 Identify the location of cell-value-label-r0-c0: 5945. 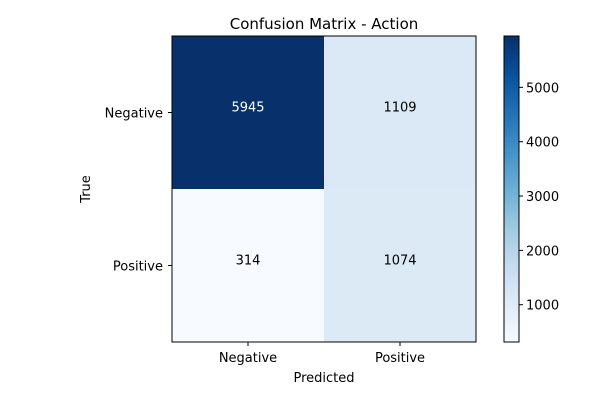
(247, 108).